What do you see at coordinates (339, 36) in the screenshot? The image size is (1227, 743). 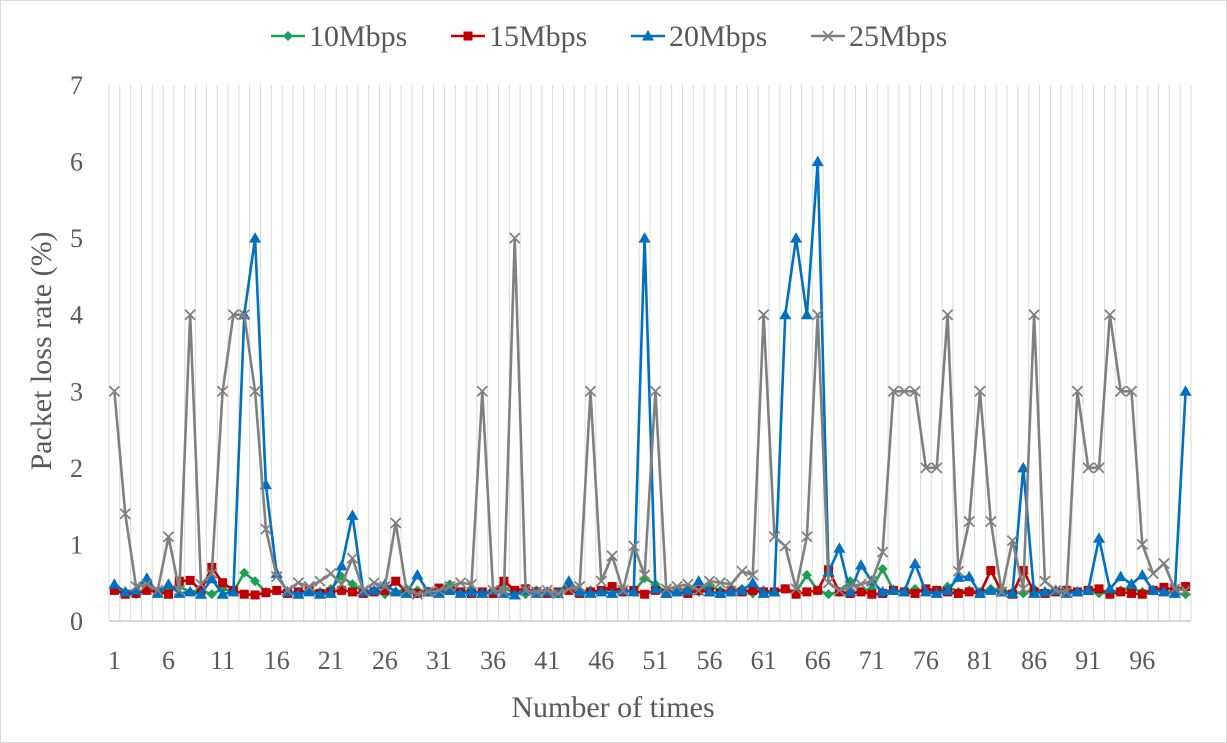 I see `legend-item: 10Mbps` at bounding box center [339, 36].